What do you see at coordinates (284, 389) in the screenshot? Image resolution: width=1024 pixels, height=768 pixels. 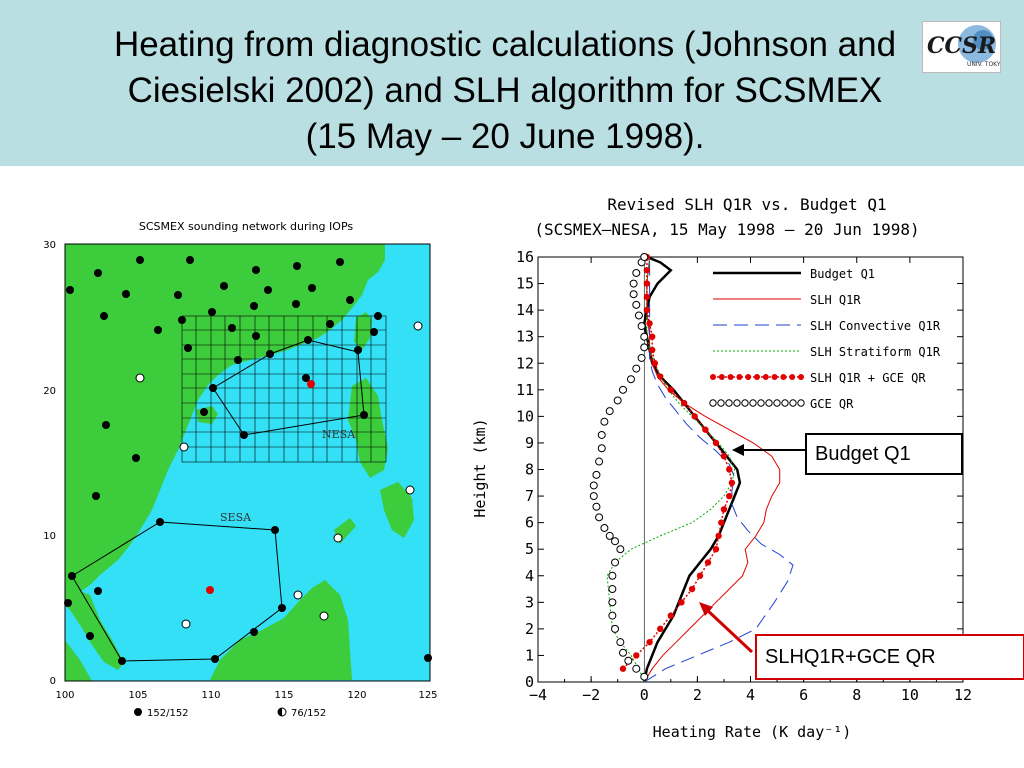 I see `map-analysis-grid` at bounding box center [284, 389].